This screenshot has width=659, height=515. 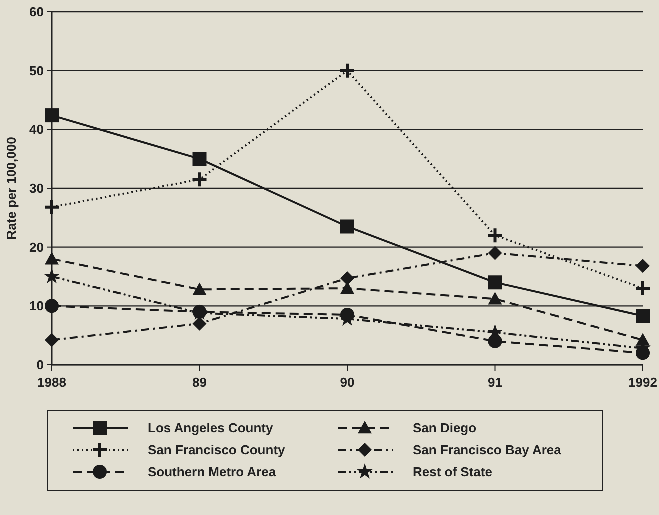 I want to click on y-tick-label: 40, so click(x=37, y=130).